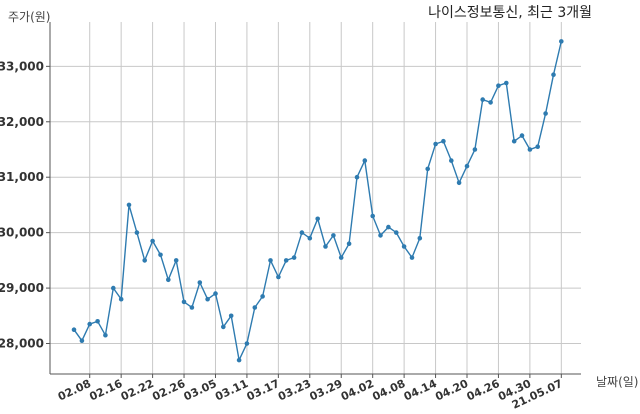 The height and width of the screenshot is (414, 640). What do you see at coordinates (357, 390) in the screenshot?
I see `x-tick-label: 04.02` at bounding box center [357, 390].